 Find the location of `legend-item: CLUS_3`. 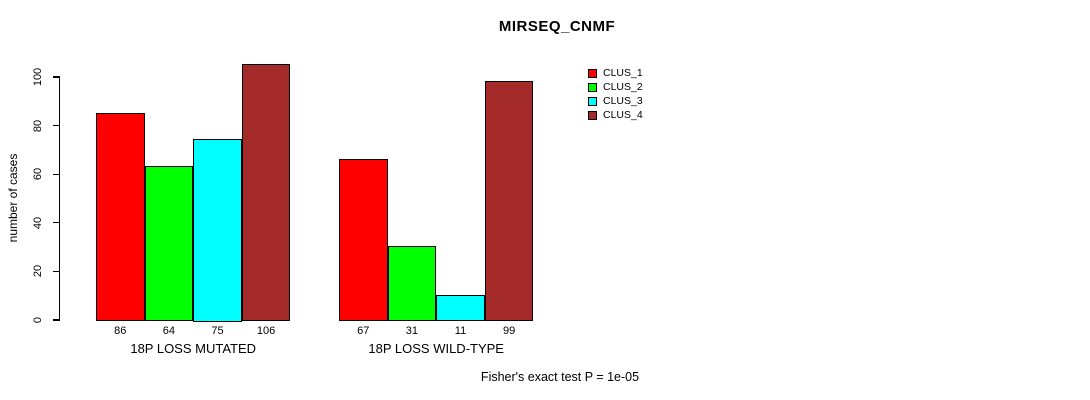

legend-item: CLUS_3 is located at coordinates (615, 101).